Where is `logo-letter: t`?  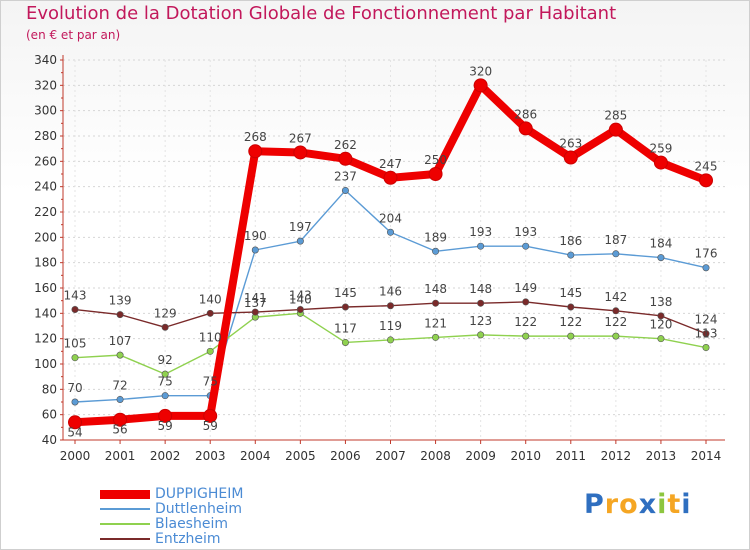 logo-letter: t is located at coordinates (674, 504).